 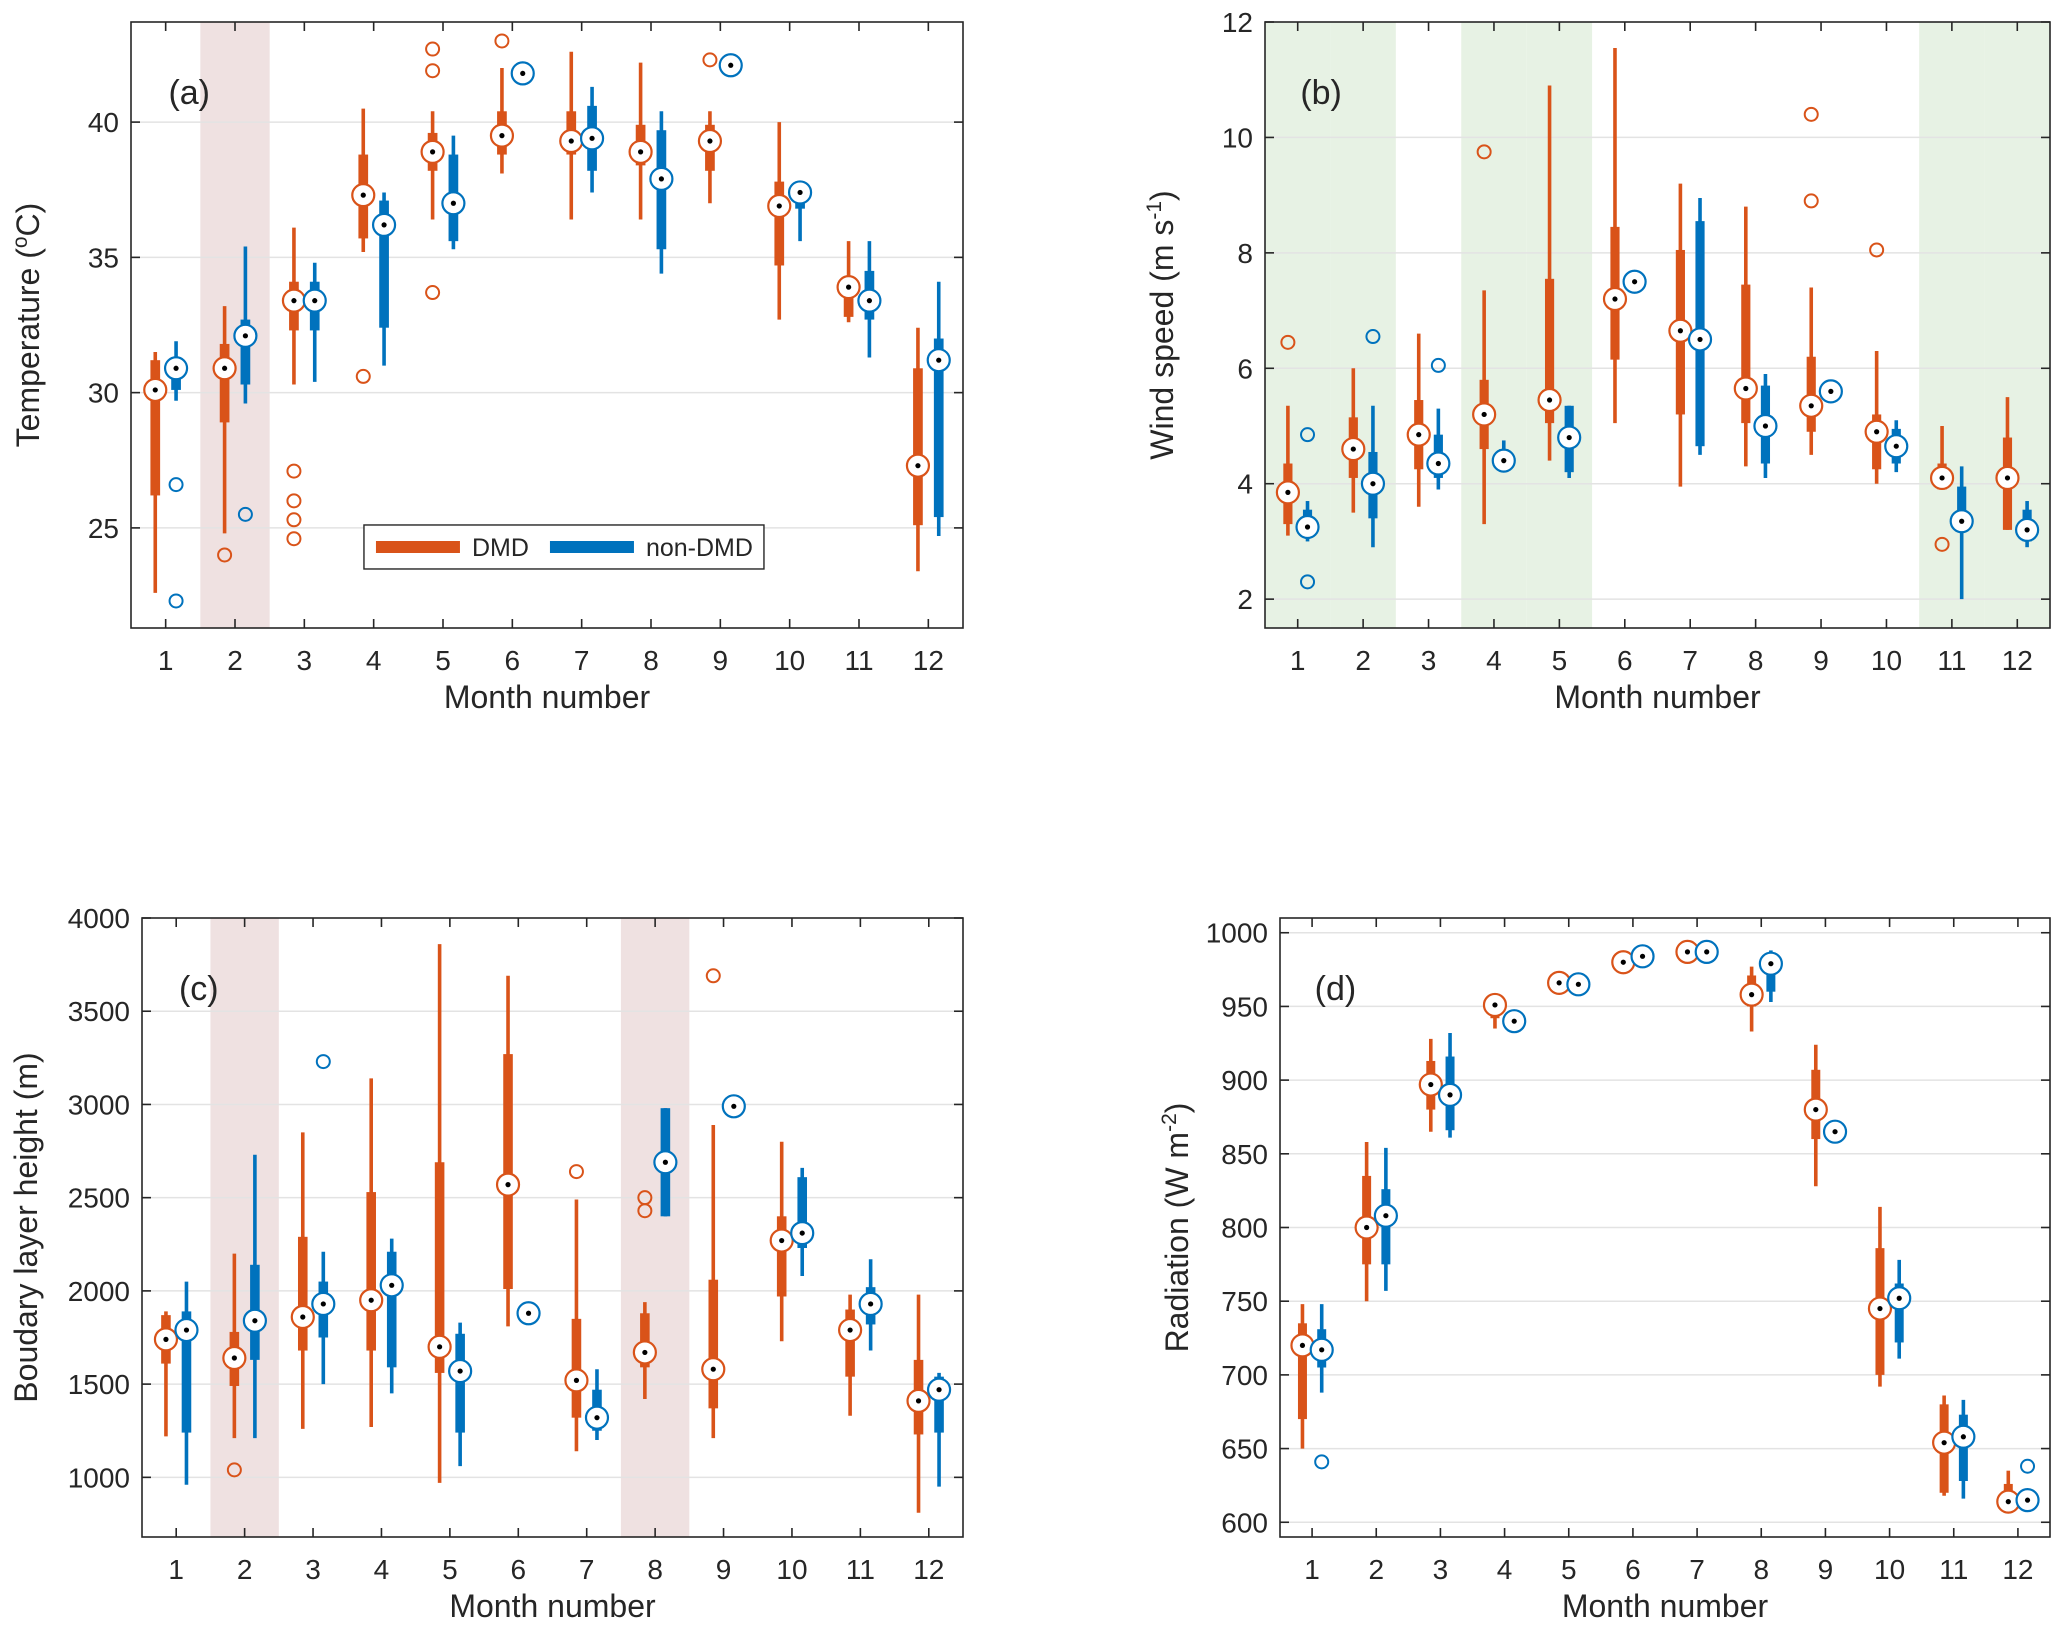 What do you see at coordinates (576, 1368) in the screenshot?
I see `box-dmd-m7` at bounding box center [576, 1368].